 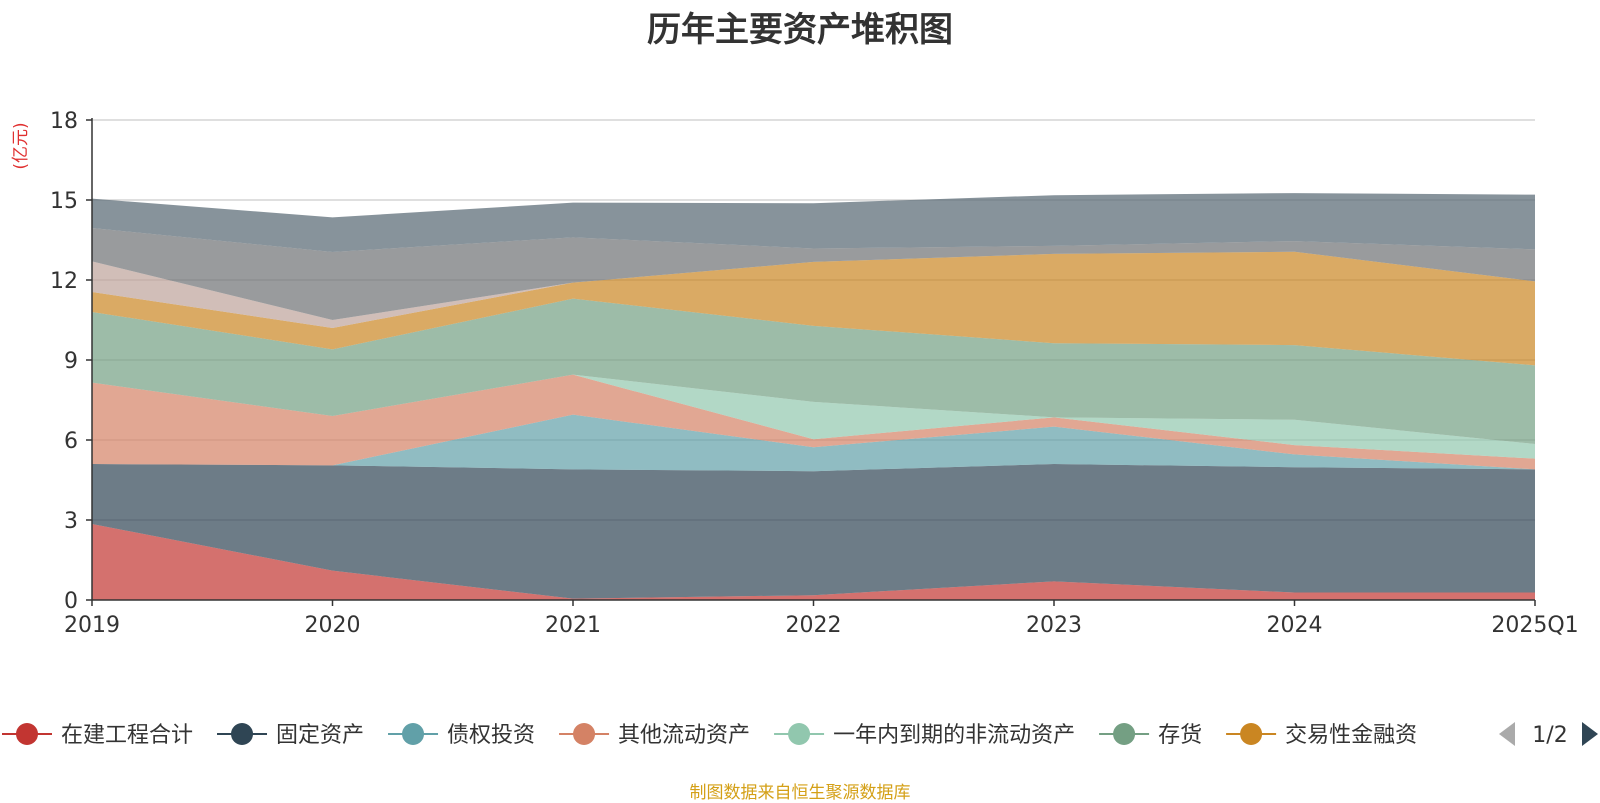 What do you see at coordinates (573, 625) in the screenshot?
I see `x-tick-label: 2021` at bounding box center [573, 625].